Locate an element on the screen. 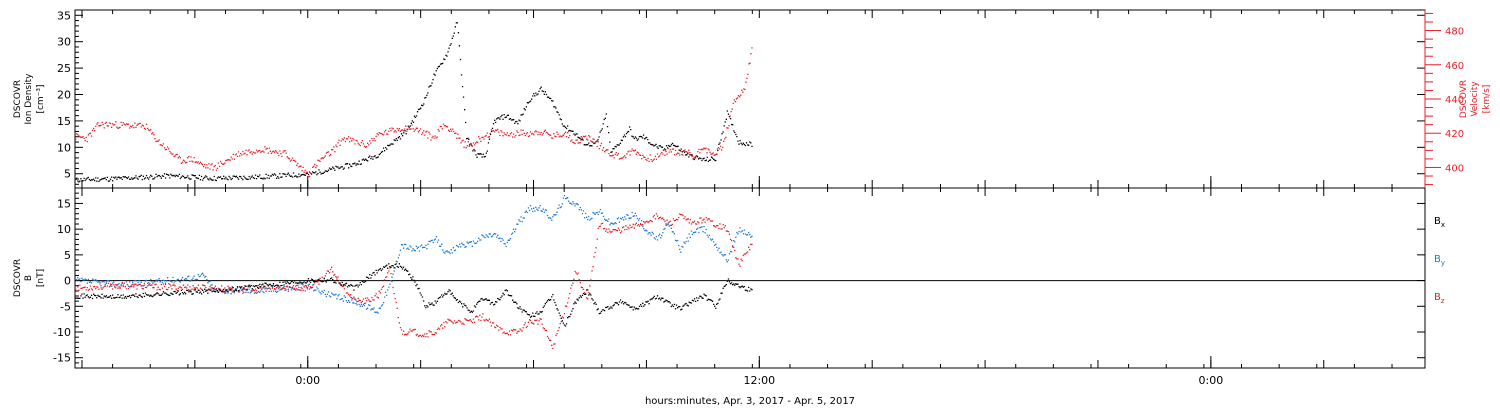 Image resolution: width=1500 pixels, height=410 pixels. bottom-ylabel-line2: B is located at coordinates (29, 278).